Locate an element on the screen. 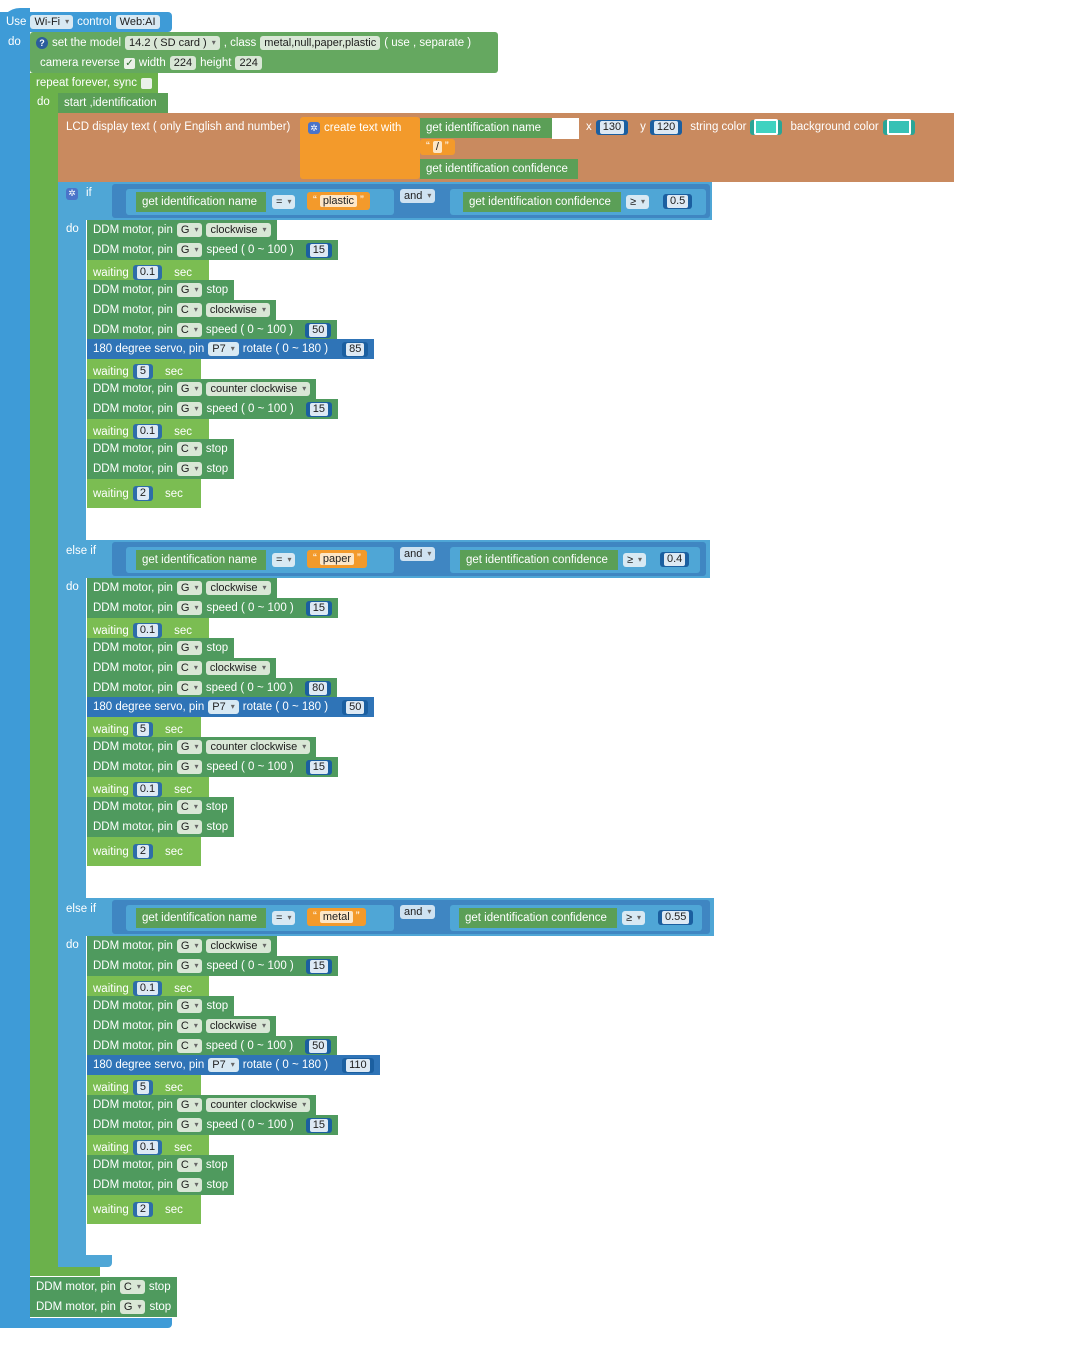  motor-speed-text: 80 is located at coordinates (318, 688).